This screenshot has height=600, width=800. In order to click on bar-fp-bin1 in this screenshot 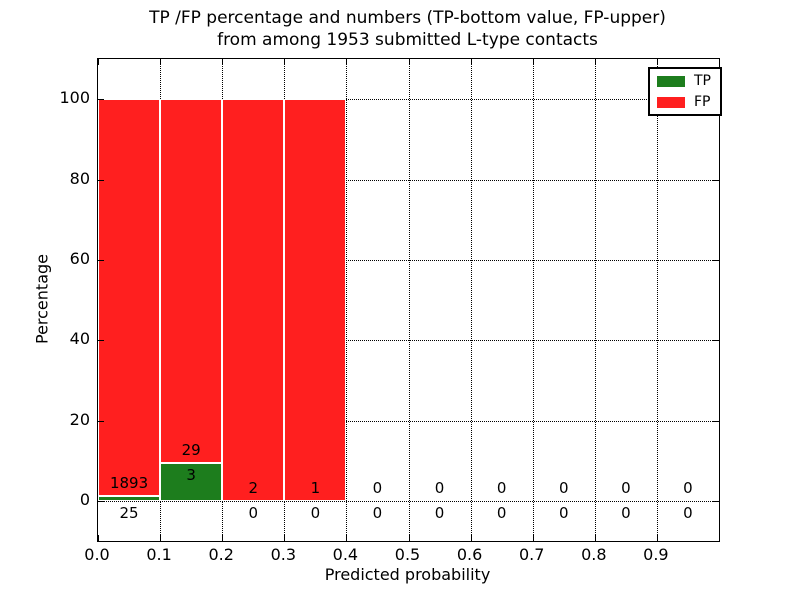, I will do `click(191, 281)`.